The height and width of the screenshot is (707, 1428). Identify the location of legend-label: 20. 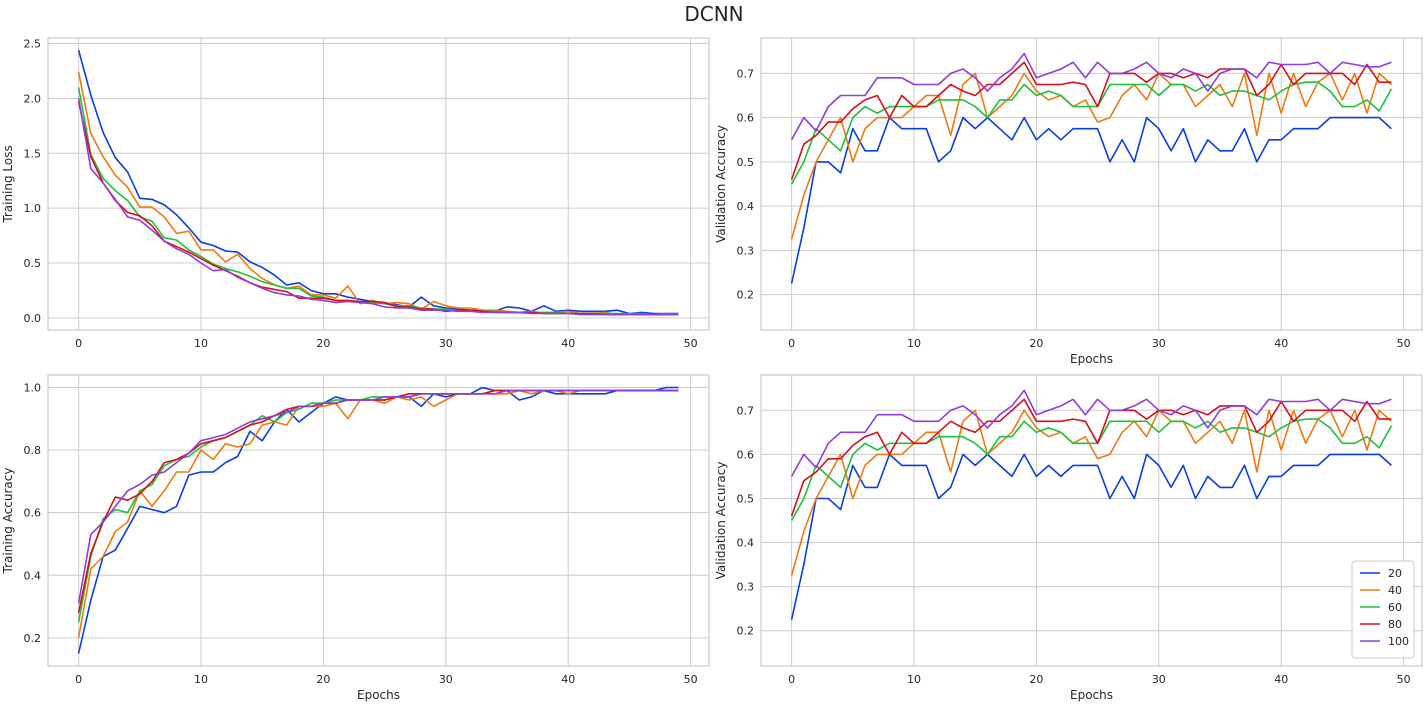
(1395, 573).